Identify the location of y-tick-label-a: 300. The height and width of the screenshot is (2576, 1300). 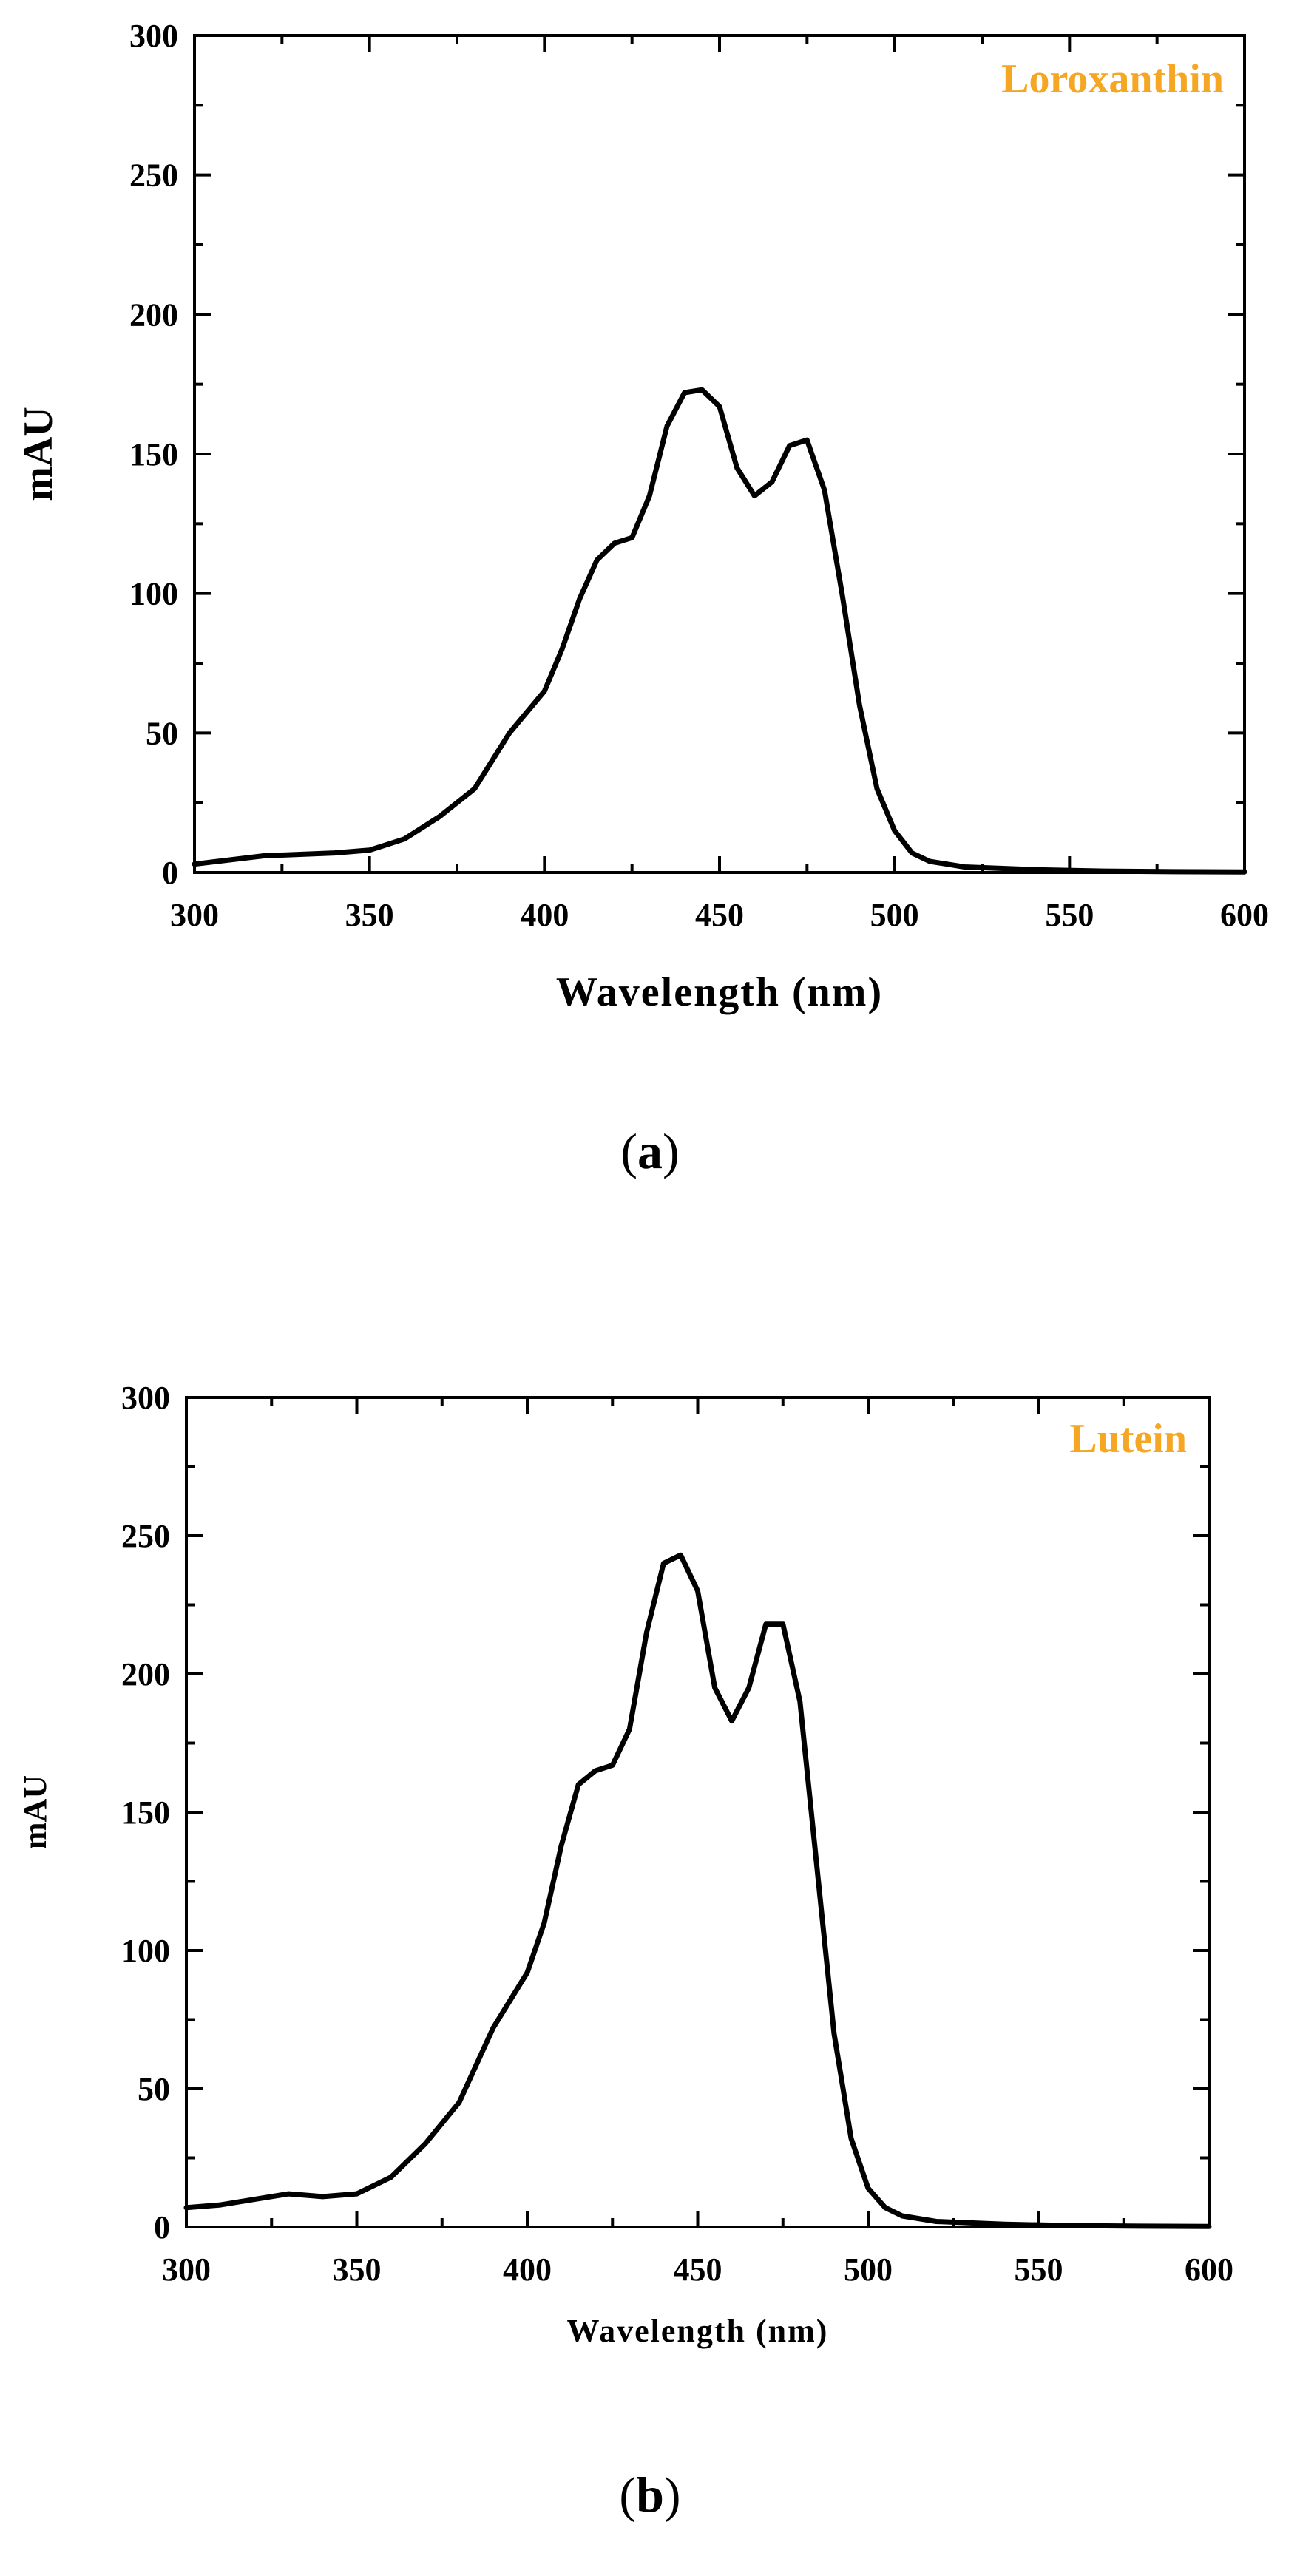
(153, 36).